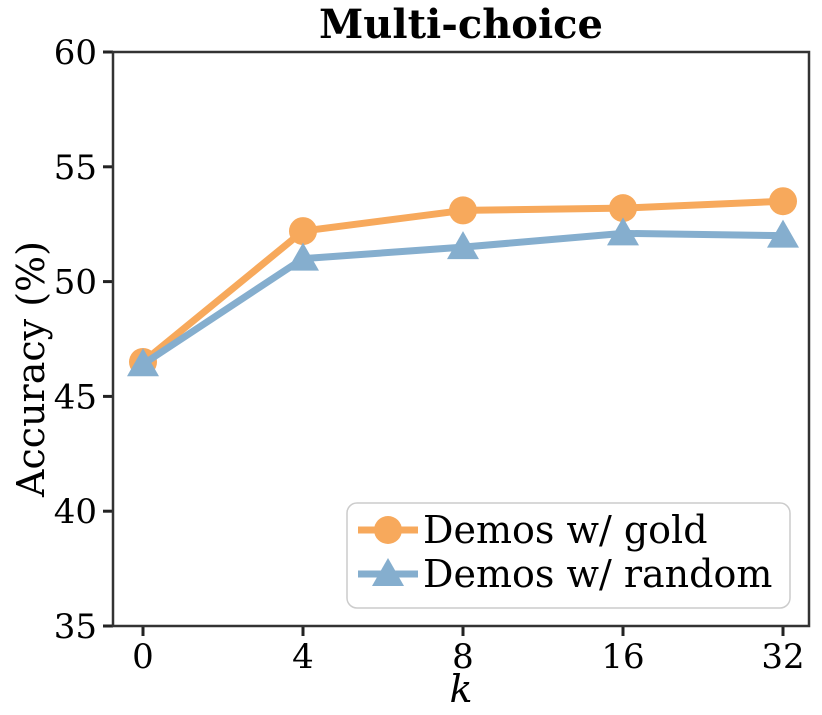 This screenshot has width=822, height=715. Describe the element at coordinates (31, 369) in the screenshot. I see `y-axis-label: Accuracy (%)` at that location.